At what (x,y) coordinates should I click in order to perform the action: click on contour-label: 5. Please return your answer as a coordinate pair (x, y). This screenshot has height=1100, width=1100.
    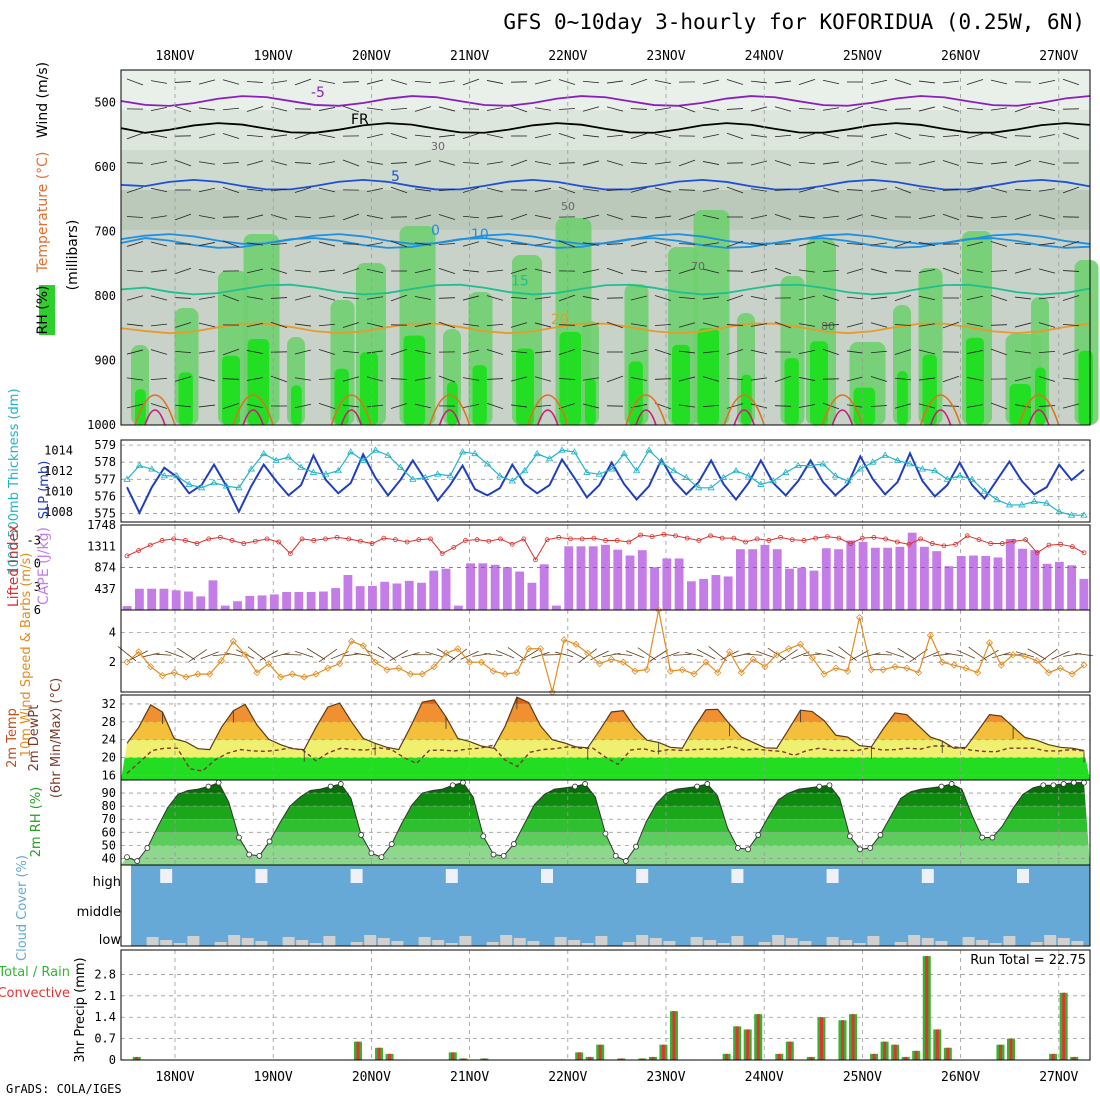
    Looking at the image, I should click on (395, 177).